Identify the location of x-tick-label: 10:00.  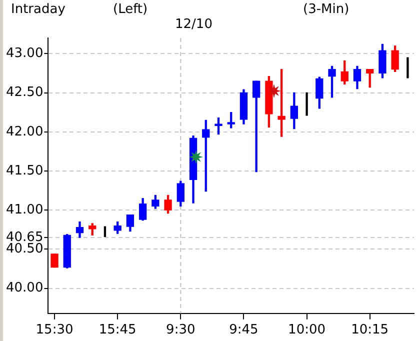
(307, 330).